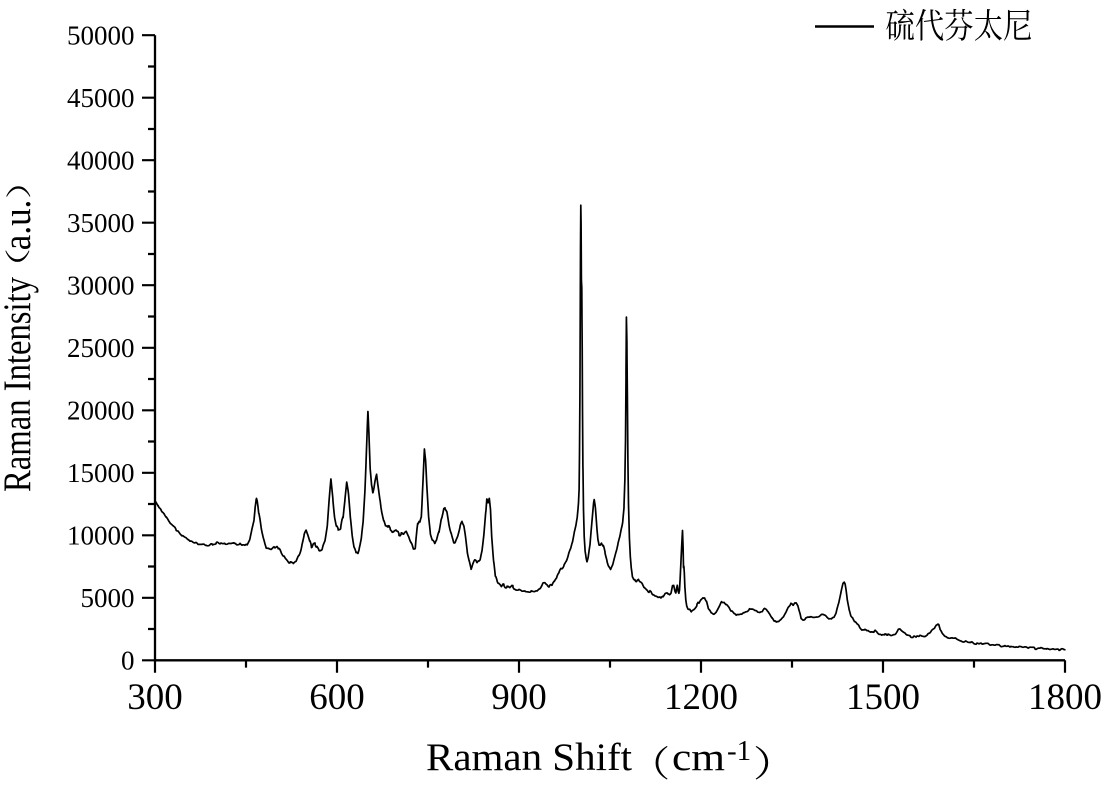  I want to click on svg-text: cm, so click(698, 757).